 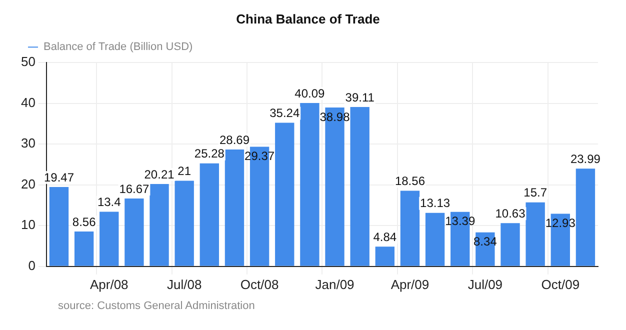 What do you see at coordinates (28, 184) in the screenshot?
I see `y-tick-label: 20` at bounding box center [28, 184].